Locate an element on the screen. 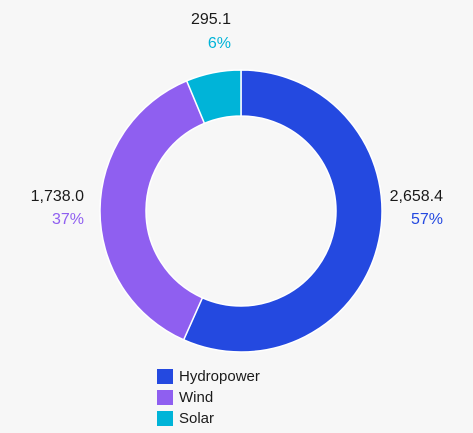  value-label: 1,738.0 is located at coordinates (57, 196).